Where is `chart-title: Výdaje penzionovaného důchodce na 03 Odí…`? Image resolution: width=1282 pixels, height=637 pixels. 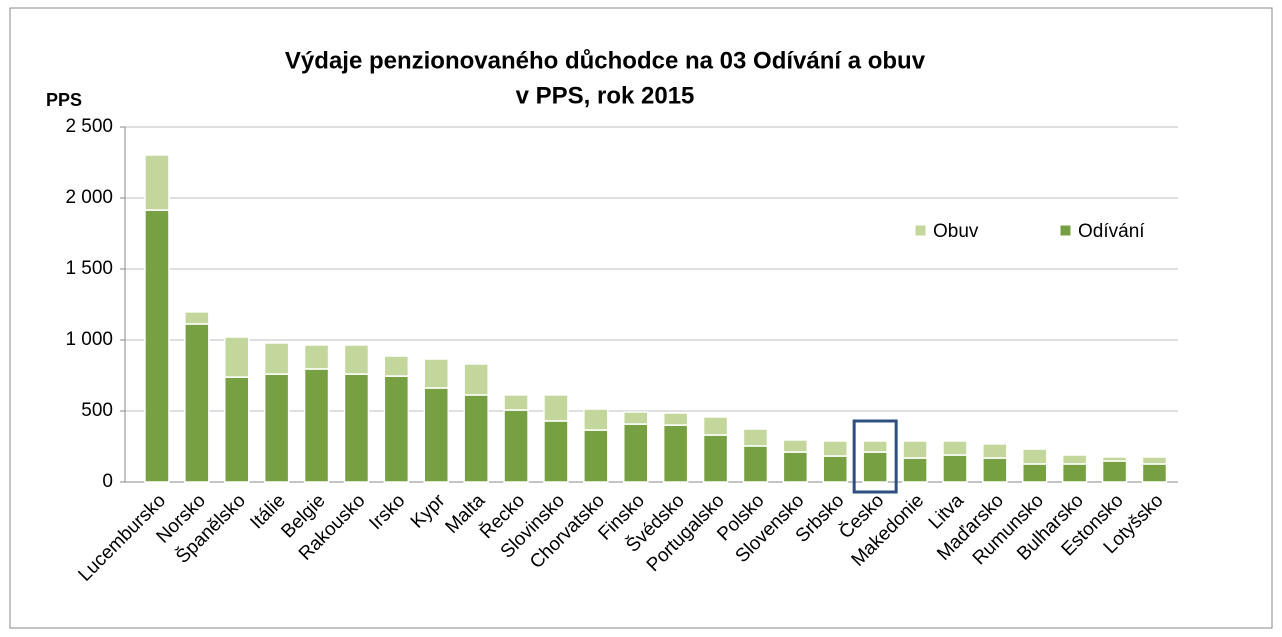
chart-title: Výdaje penzionovaného důchodce na 03 Odí… is located at coordinates (605, 60).